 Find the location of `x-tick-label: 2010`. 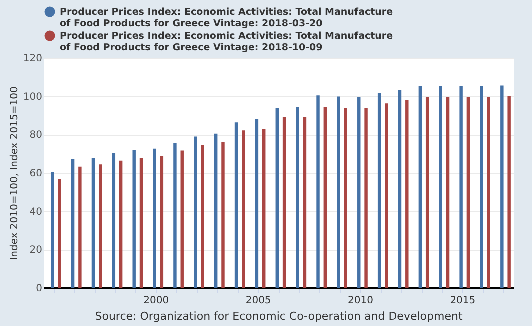

x-tick-label: 2010 is located at coordinates (361, 301).